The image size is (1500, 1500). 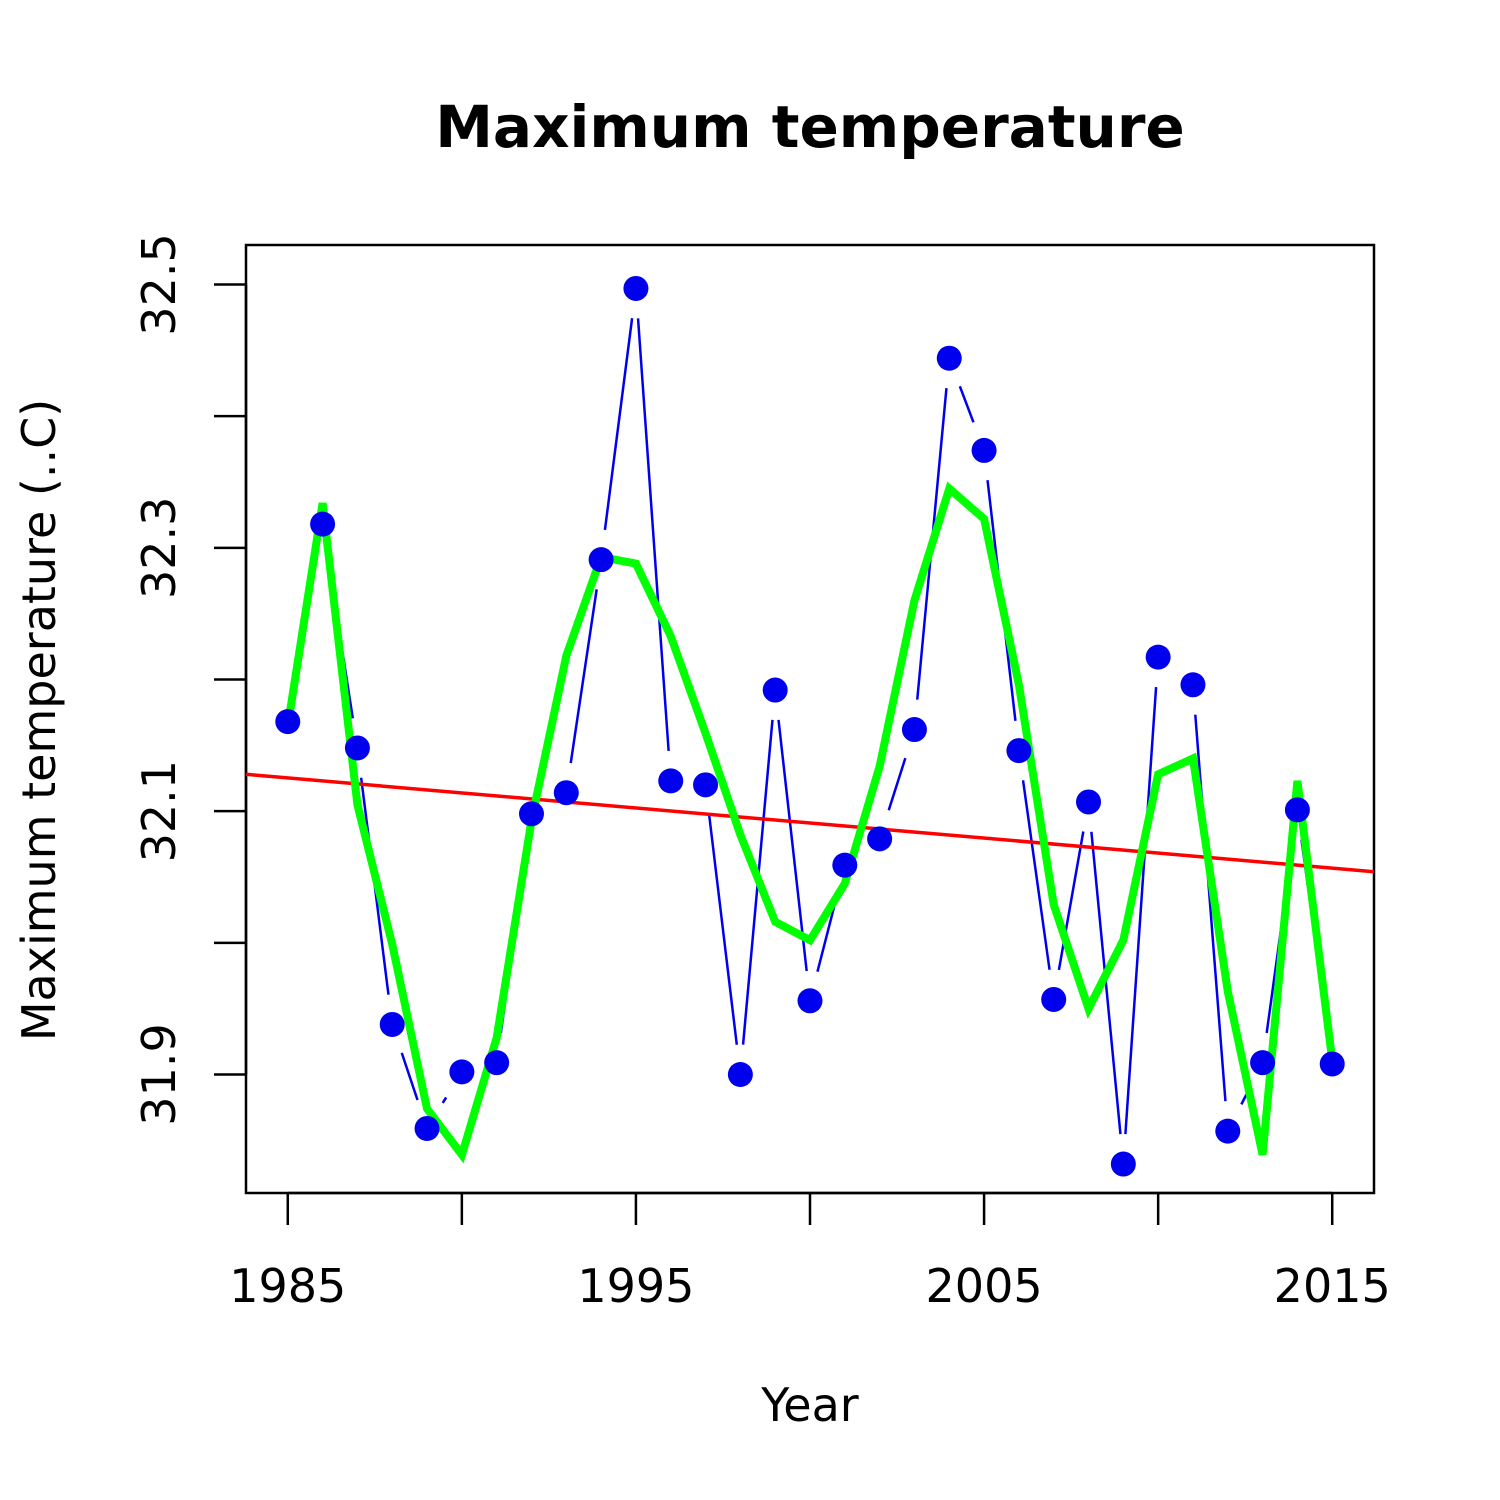 I want to click on observed-point-1986, so click(x=323, y=524).